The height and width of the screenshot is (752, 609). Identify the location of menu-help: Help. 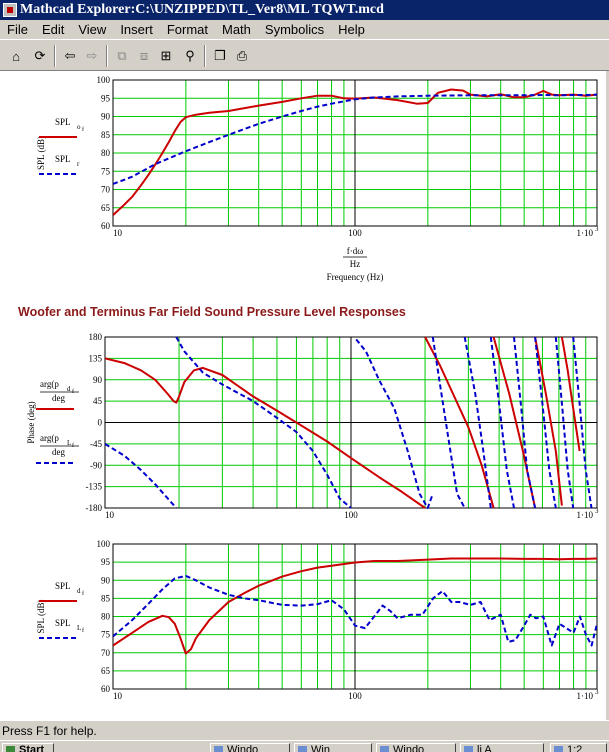
(351, 29).